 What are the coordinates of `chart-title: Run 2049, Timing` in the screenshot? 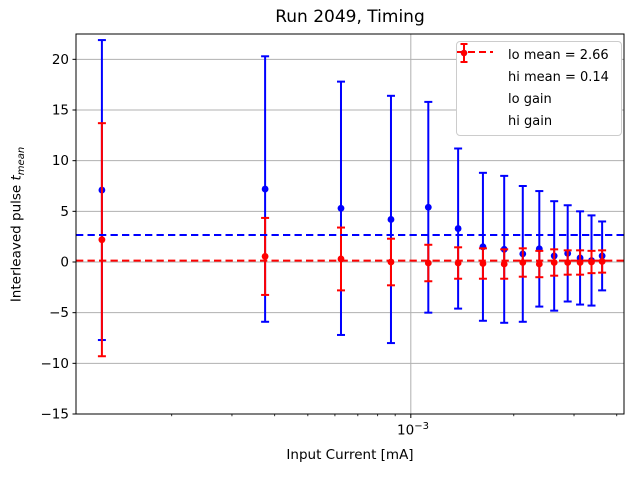 It's located at (350, 17).